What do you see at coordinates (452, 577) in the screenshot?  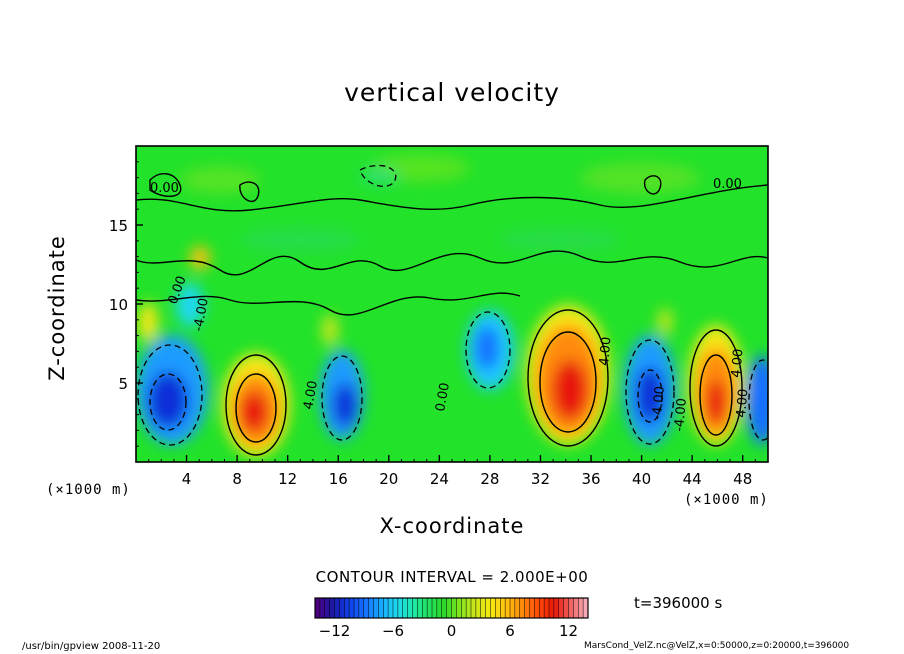 I see `contour-interval: CONTOUR INTERVAL = 2.000E+00` at bounding box center [452, 577].